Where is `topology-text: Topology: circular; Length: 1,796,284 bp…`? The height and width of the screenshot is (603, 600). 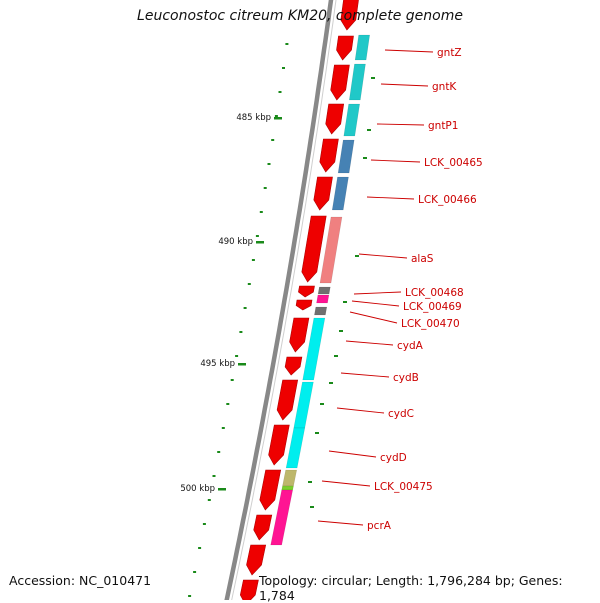 topology-text: Topology: circular; Length: 1,796,284 bp… is located at coordinates (411, 588).